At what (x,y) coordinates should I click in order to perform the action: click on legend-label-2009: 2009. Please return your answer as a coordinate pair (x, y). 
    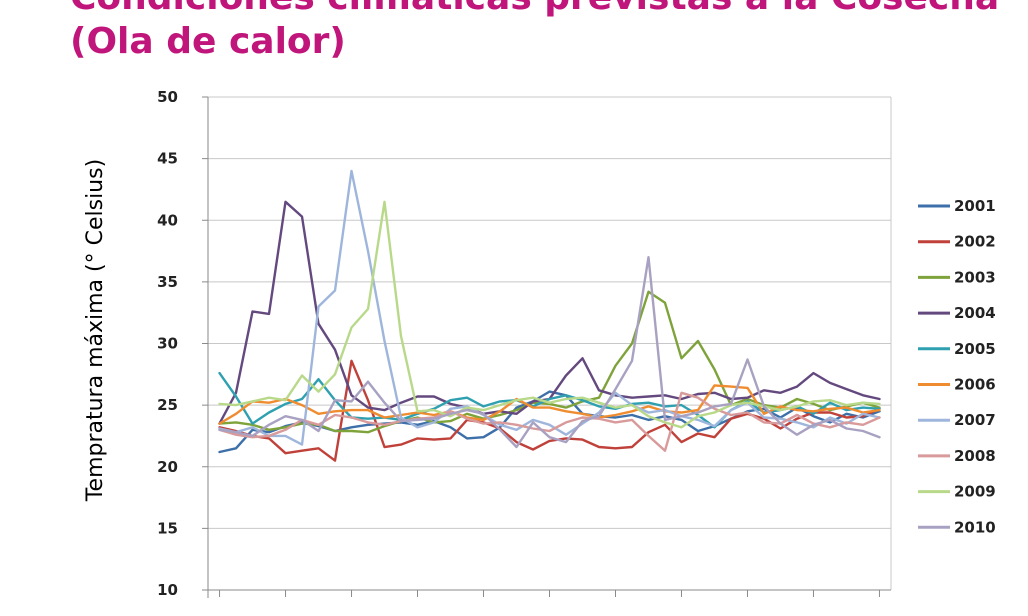
    Looking at the image, I should click on (975, 492).